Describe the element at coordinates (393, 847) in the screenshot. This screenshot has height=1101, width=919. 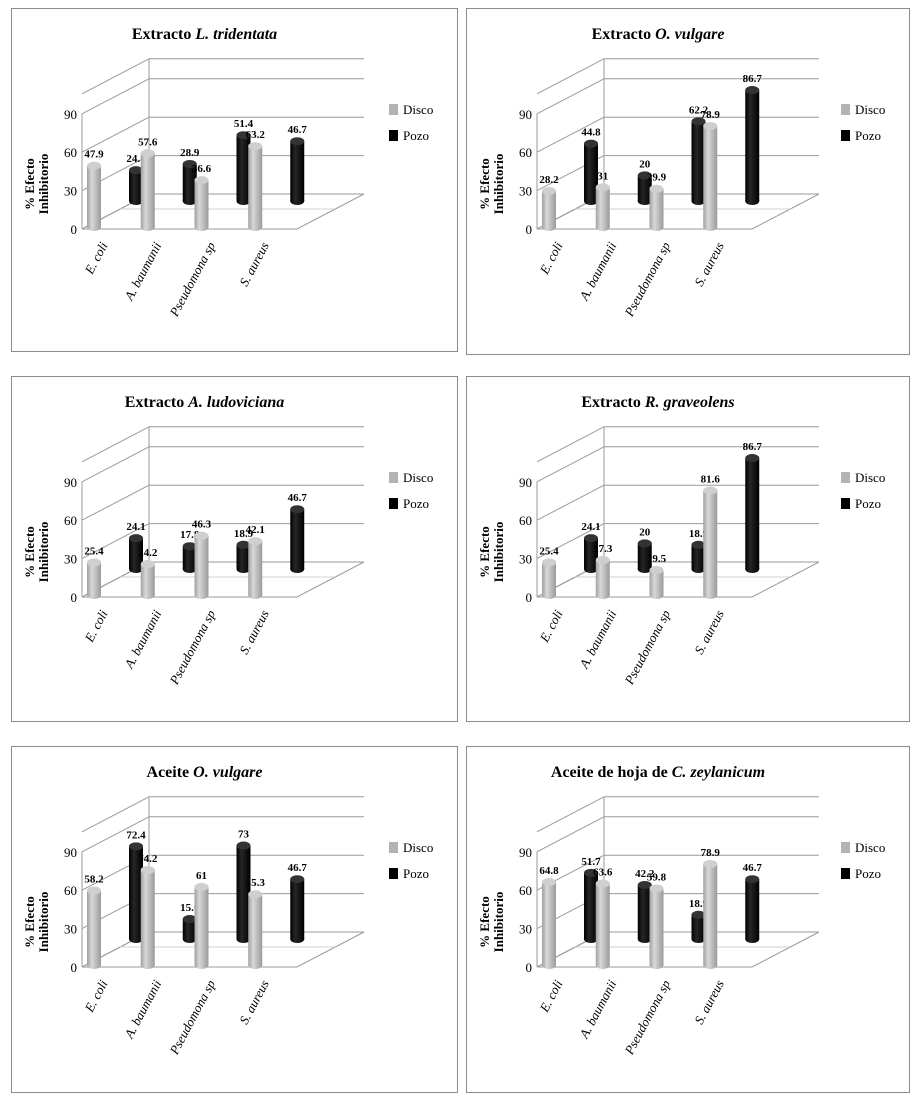
I see `legend-swatch-disco` at that location.